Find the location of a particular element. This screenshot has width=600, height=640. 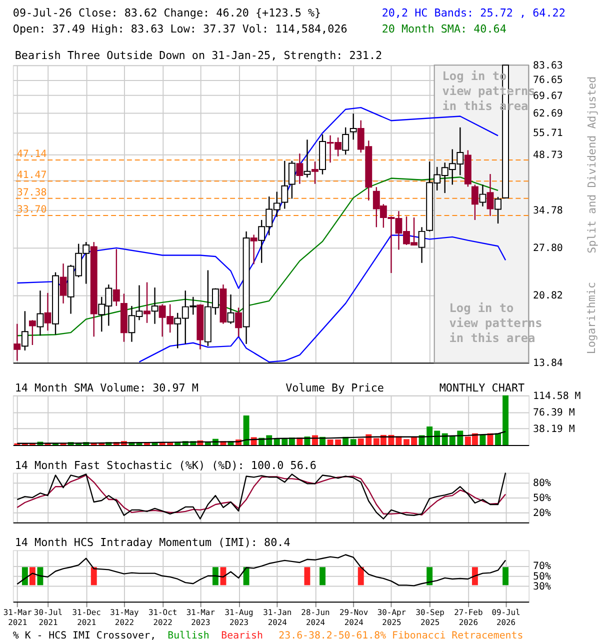

y-tick-label: 83.63 is located at coordinates (548, 66).